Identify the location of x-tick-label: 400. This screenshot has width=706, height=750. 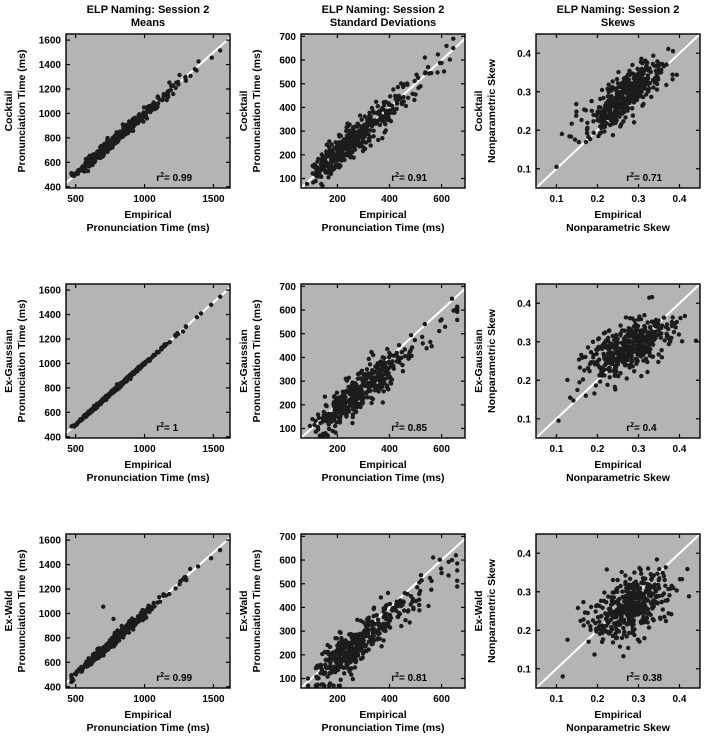
(389, 449).